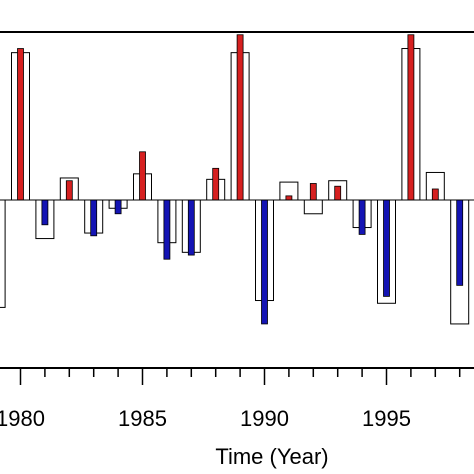 This screenshot has height=474, width=474. Describe the element at coordinates (3, 253) in the screenshot. I see `outline-bar-1979` at that location.